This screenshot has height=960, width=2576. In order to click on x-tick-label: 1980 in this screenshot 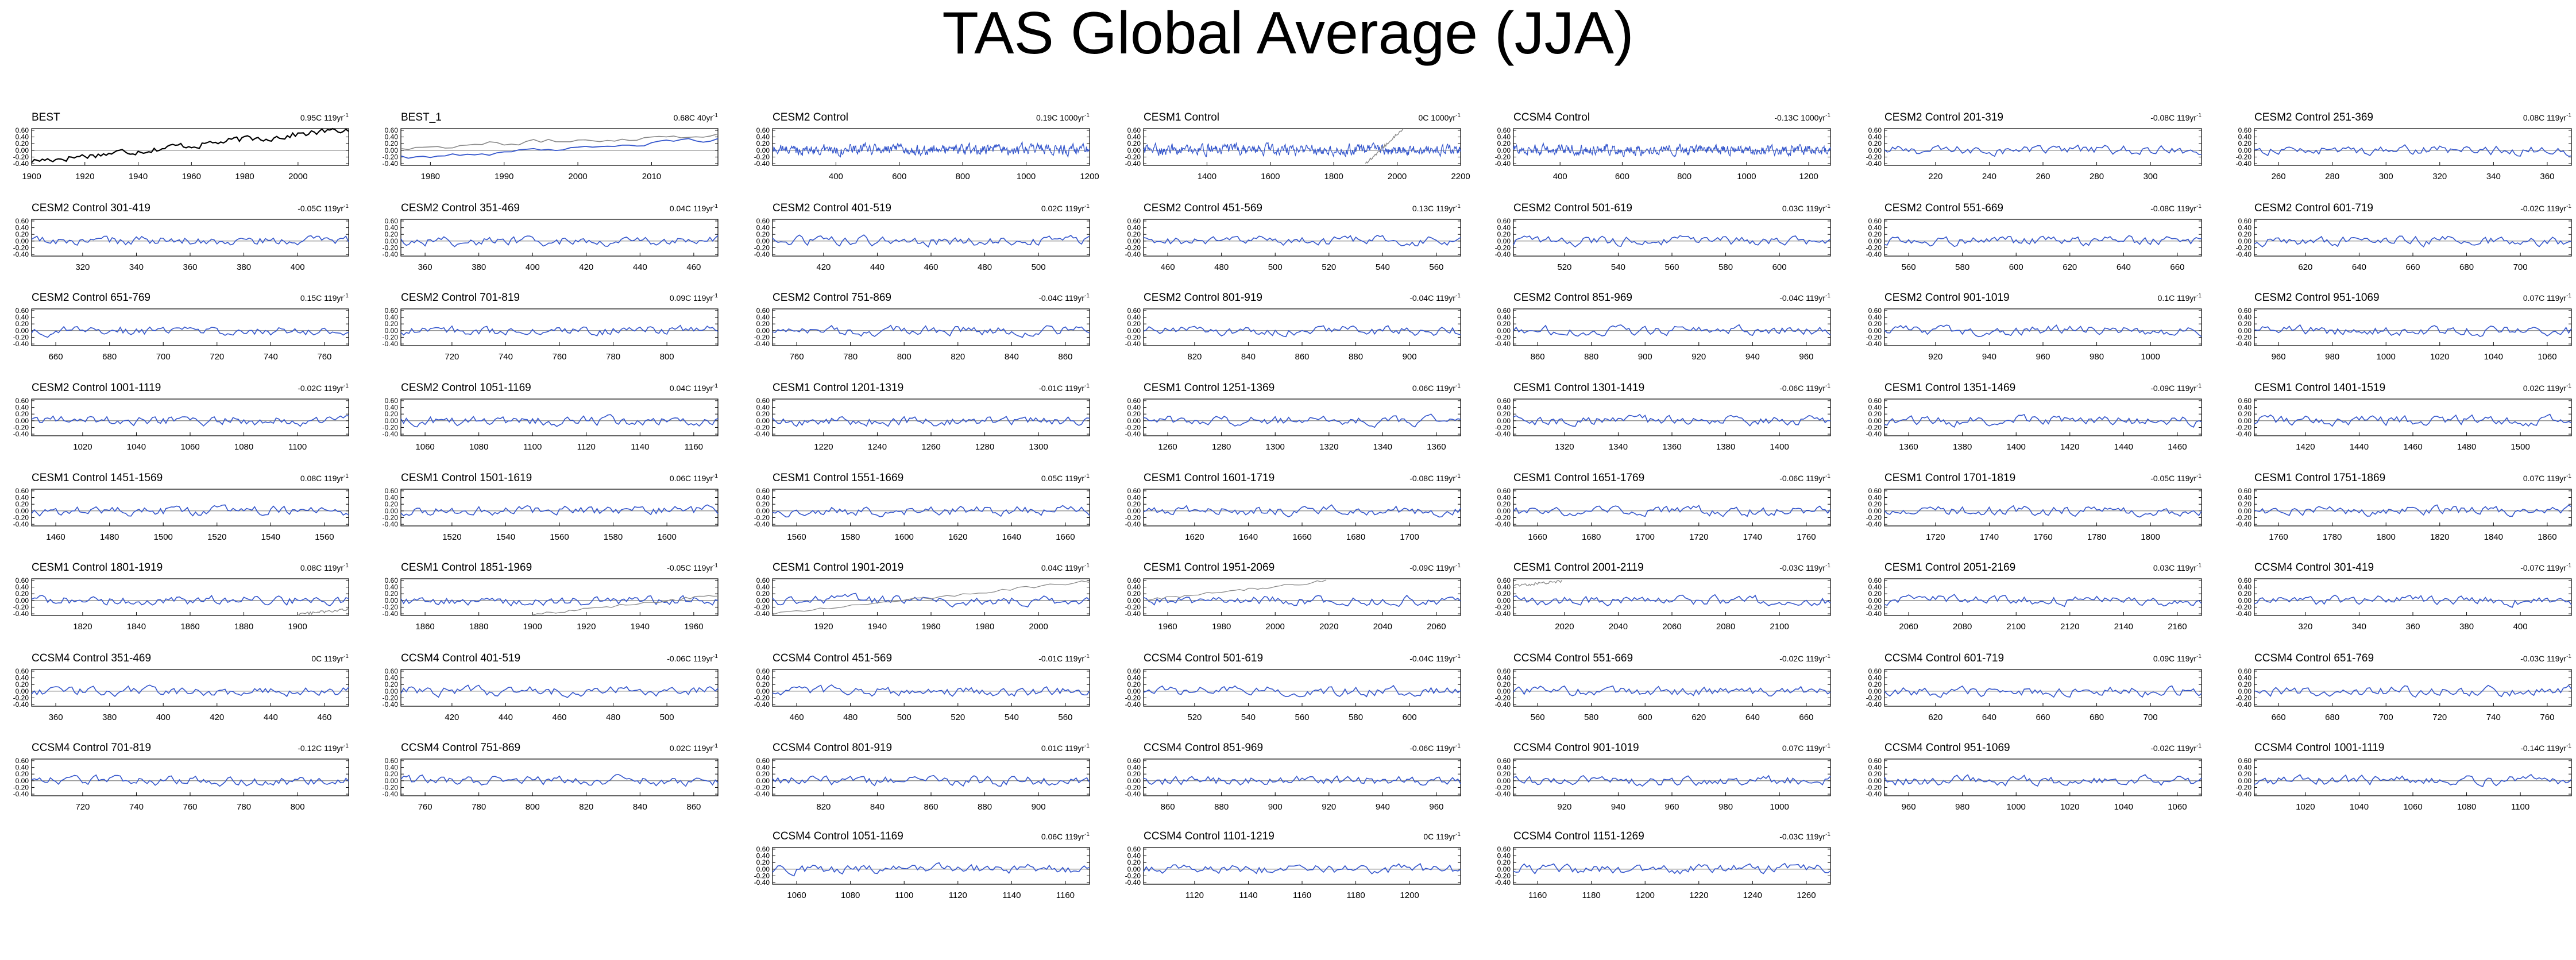, I will do `click(430, 177)`.